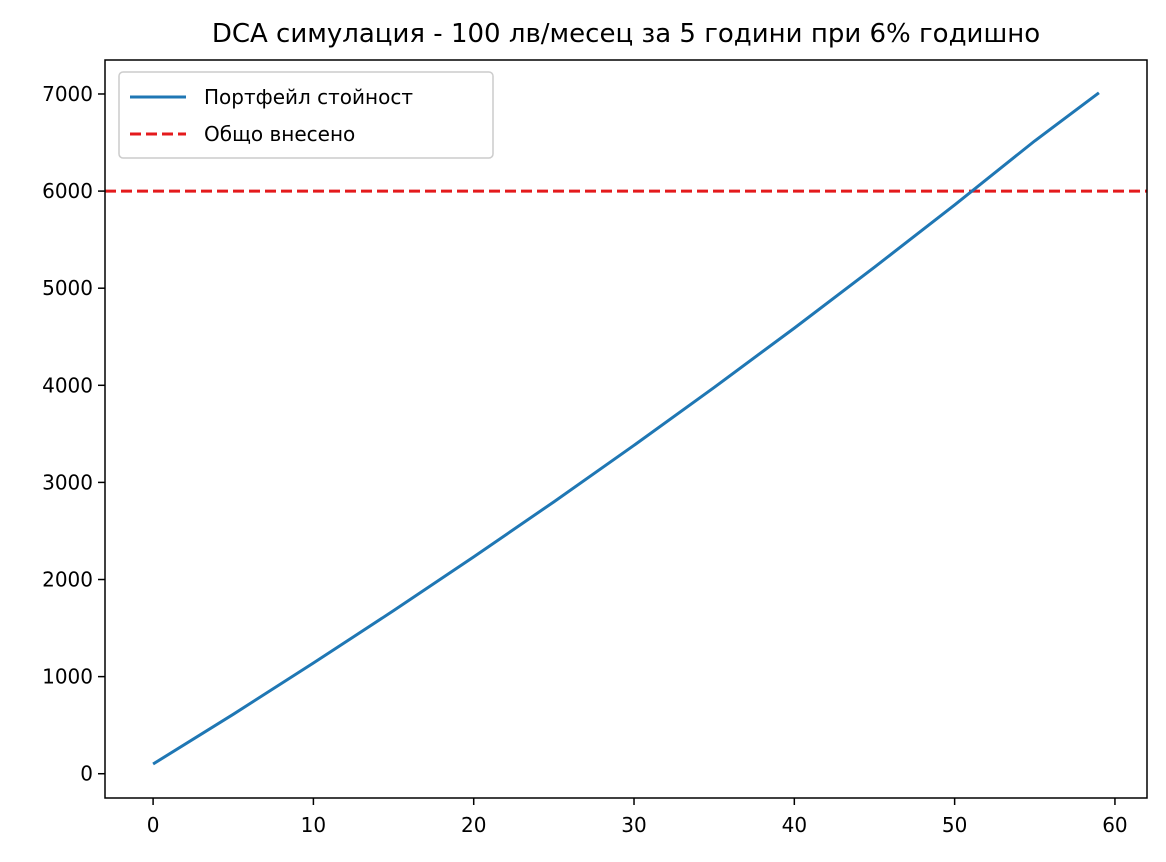 This screenshot has height=862, width=1166. I want to click on y-tick-label-3: 3000, so click(67, 482).